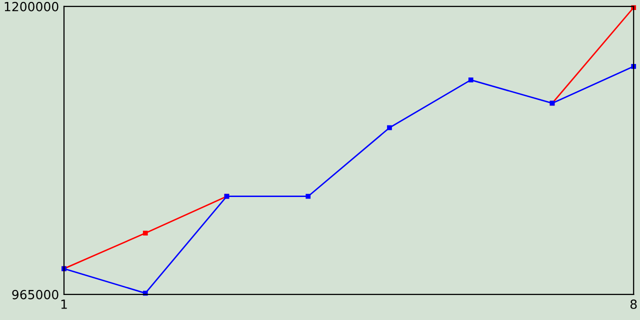 The height and width of the screenshot is (320, 640). What do you see at coordinates (64, 304) in the screenshot?
I see `x-tick-label: 1` at bounding box center [64, 304].